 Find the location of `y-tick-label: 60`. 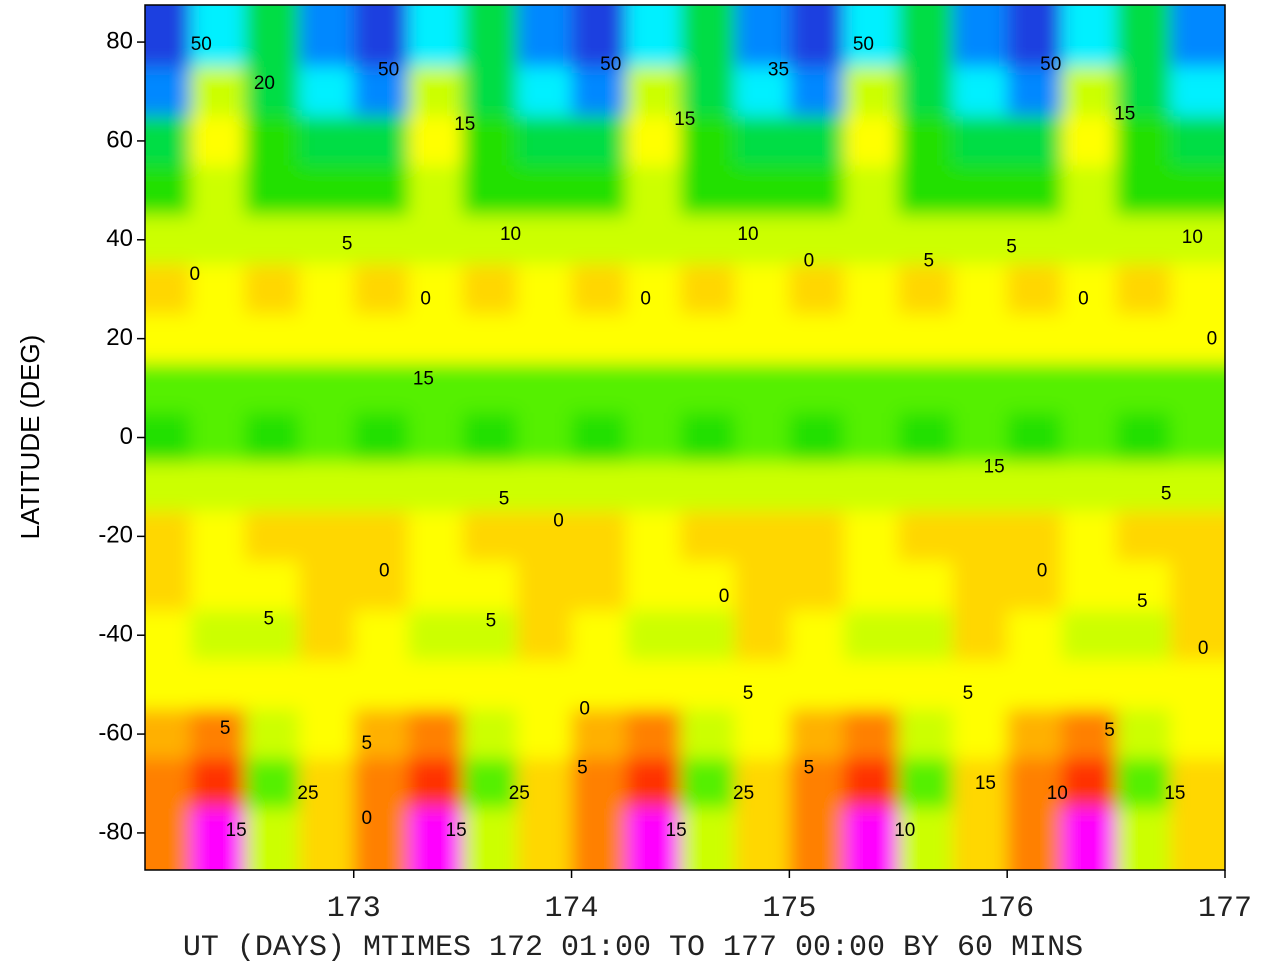

y-tick-label: 60 is located at coordinates (119, 139).